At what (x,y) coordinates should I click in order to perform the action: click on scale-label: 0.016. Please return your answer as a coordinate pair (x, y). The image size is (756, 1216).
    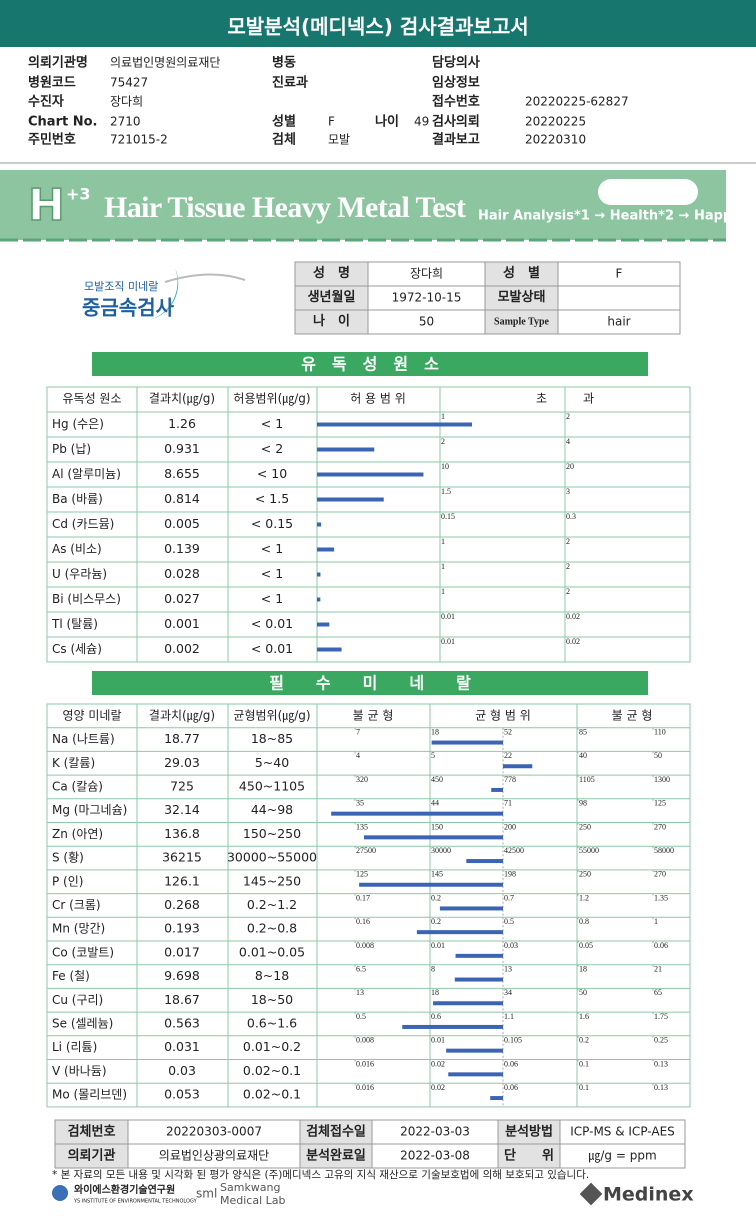
    Looking at the image, I should click on (365, 1087).